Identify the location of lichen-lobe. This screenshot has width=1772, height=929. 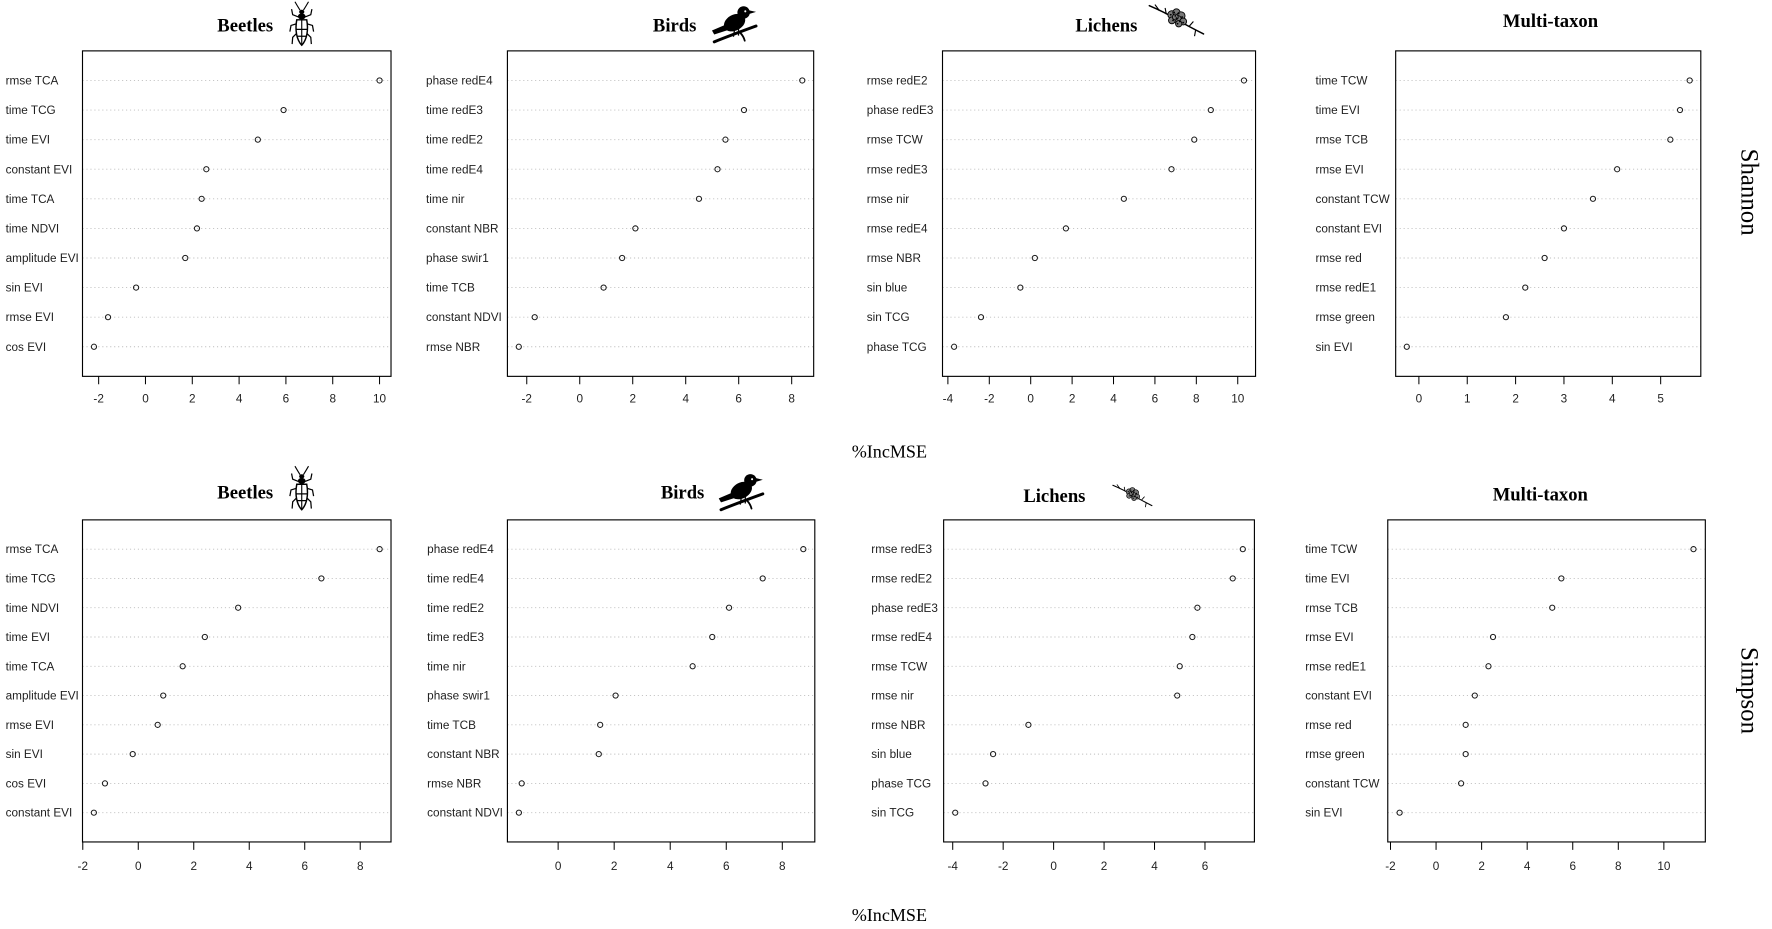
(1131, 493).